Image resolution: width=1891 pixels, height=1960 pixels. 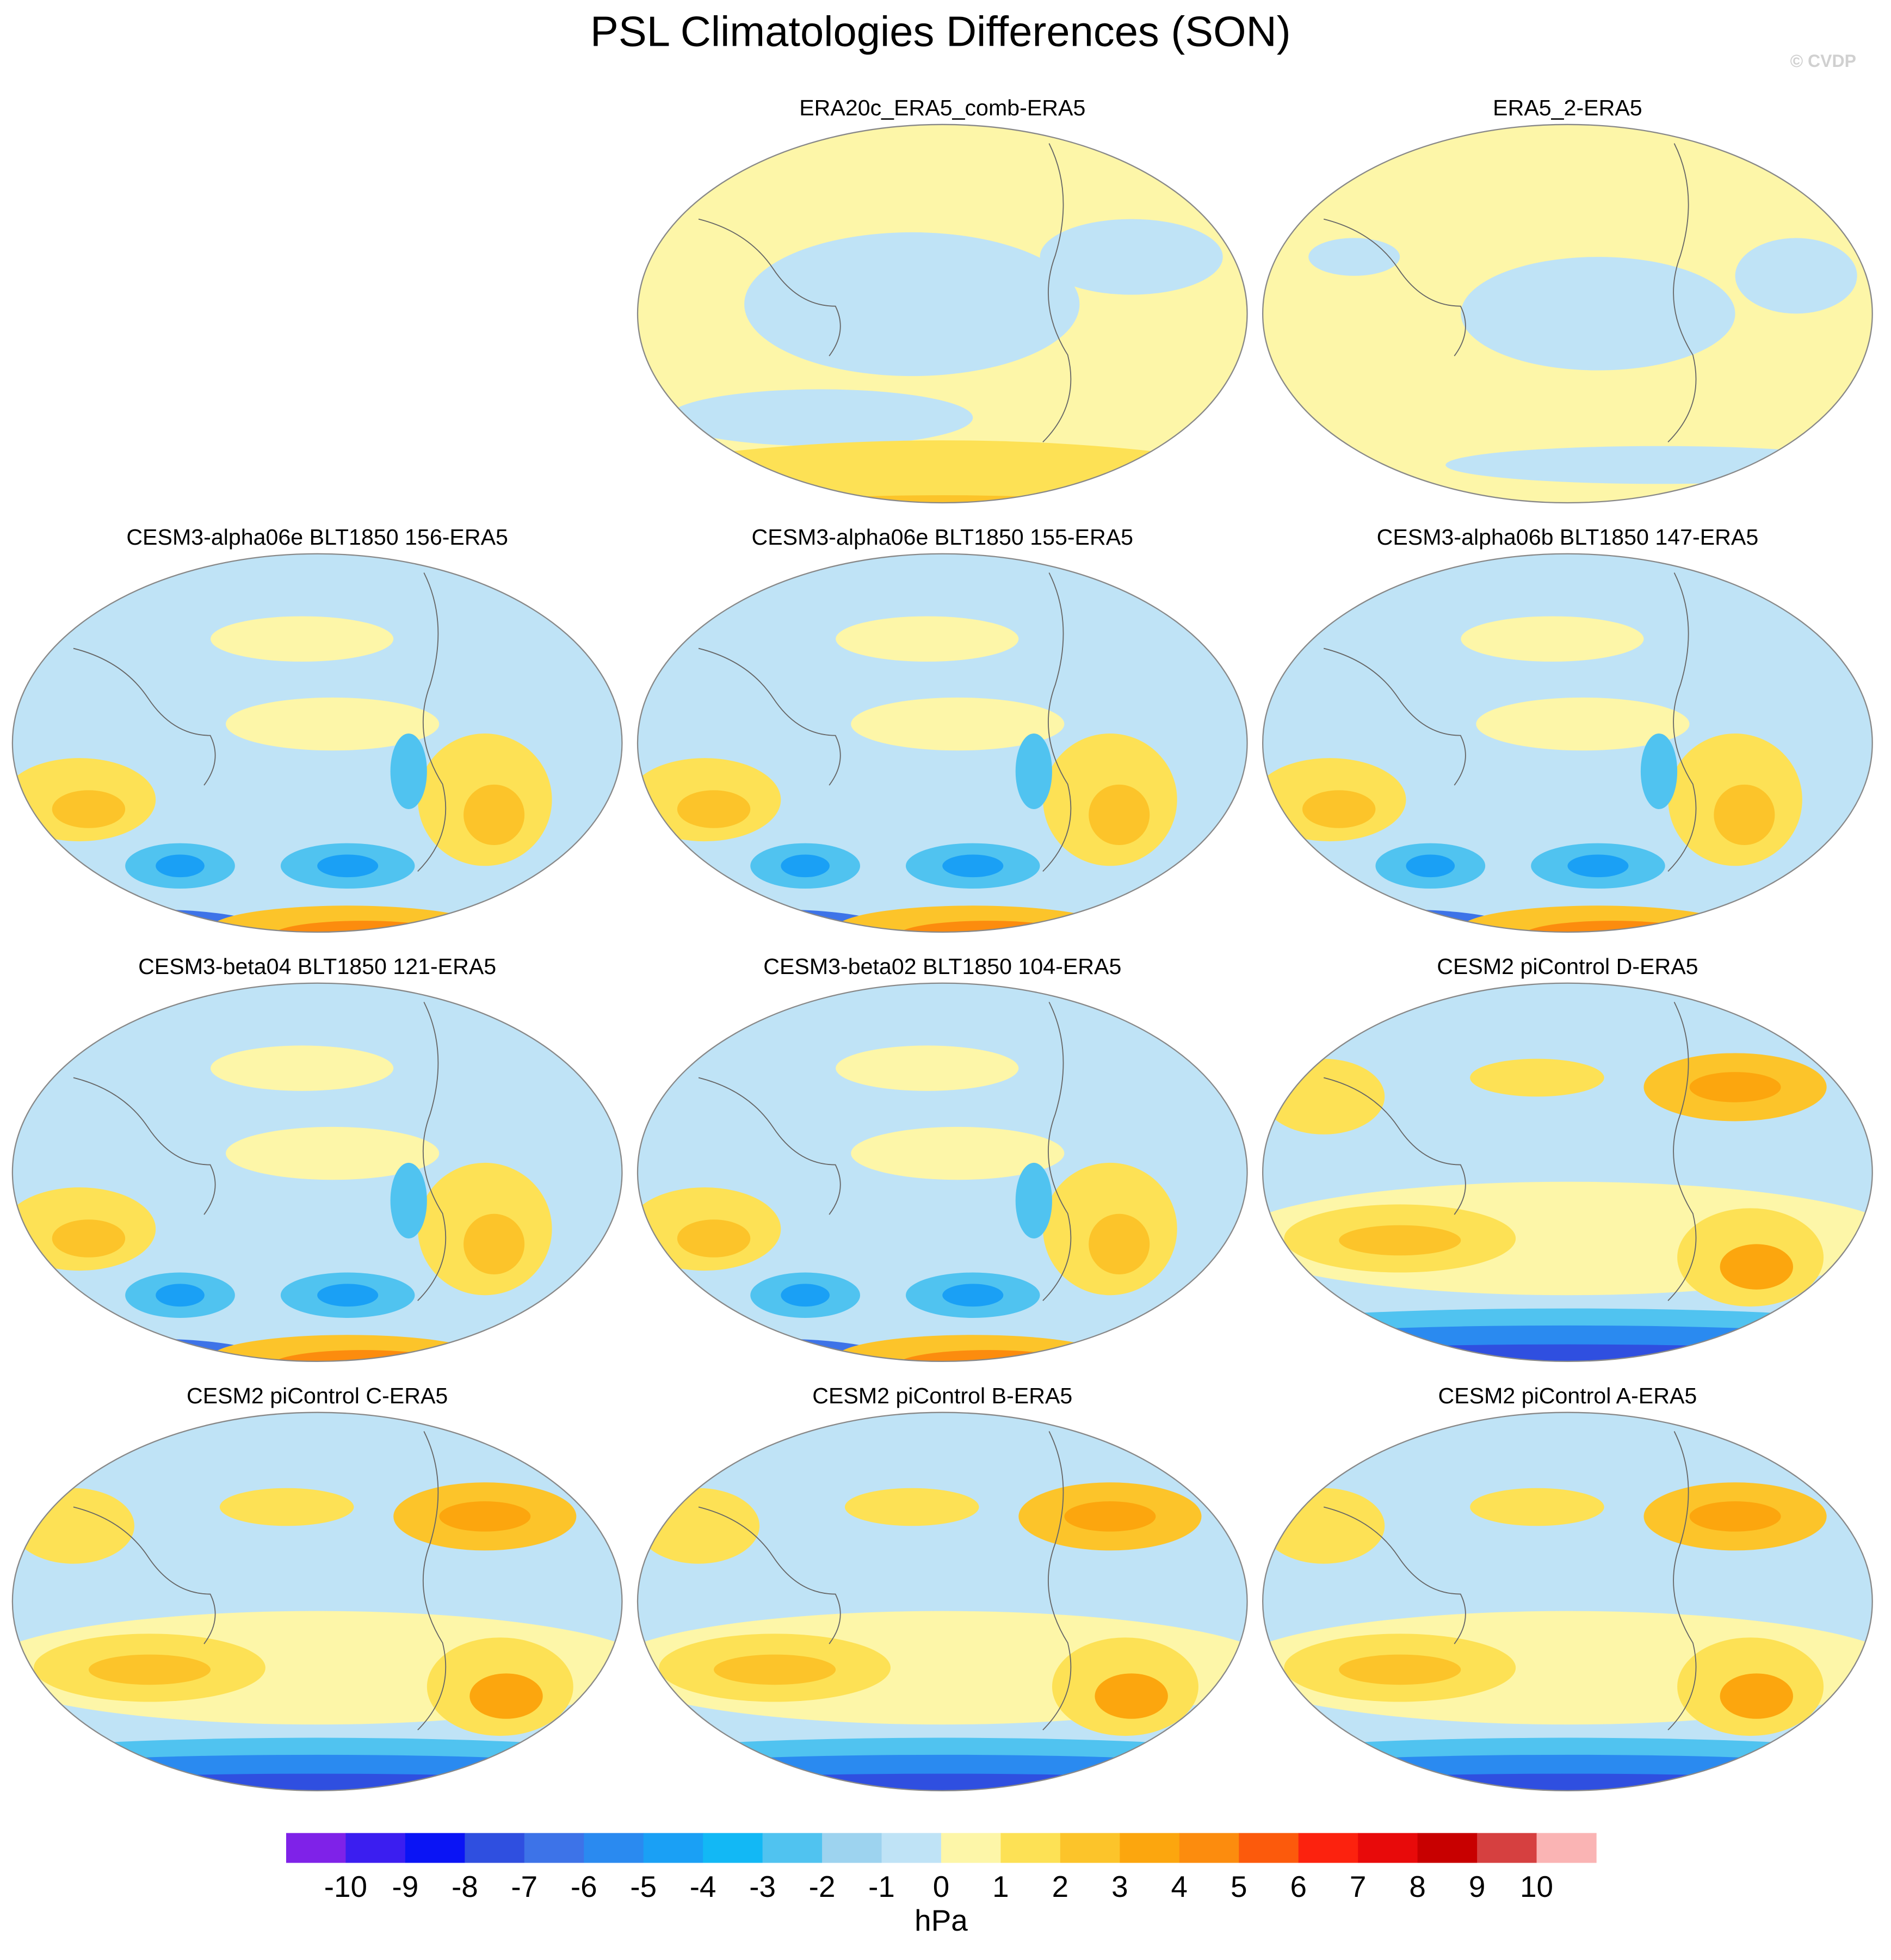 I want to click on colorbar-tick-label: 1, so click(x=1000, y=1886).